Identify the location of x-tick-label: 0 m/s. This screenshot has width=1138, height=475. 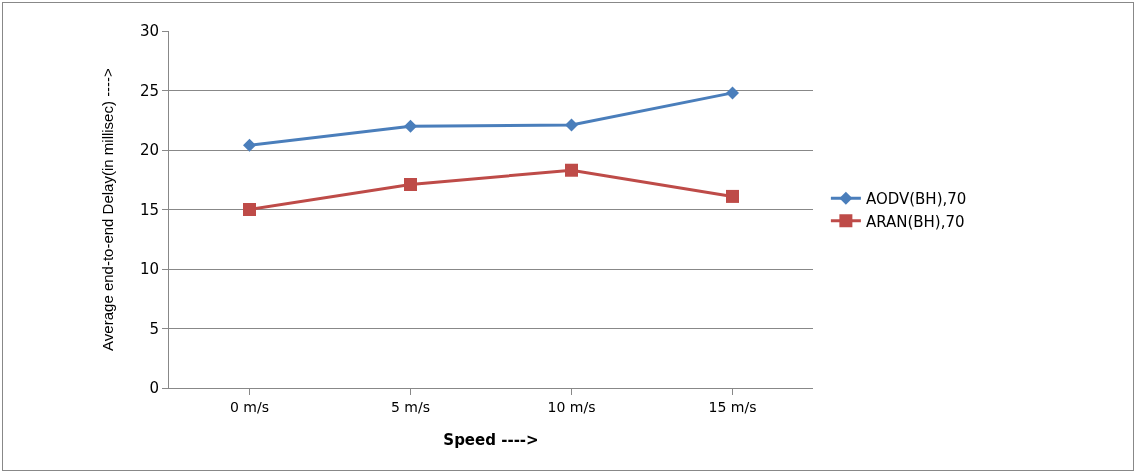
(249, 406).